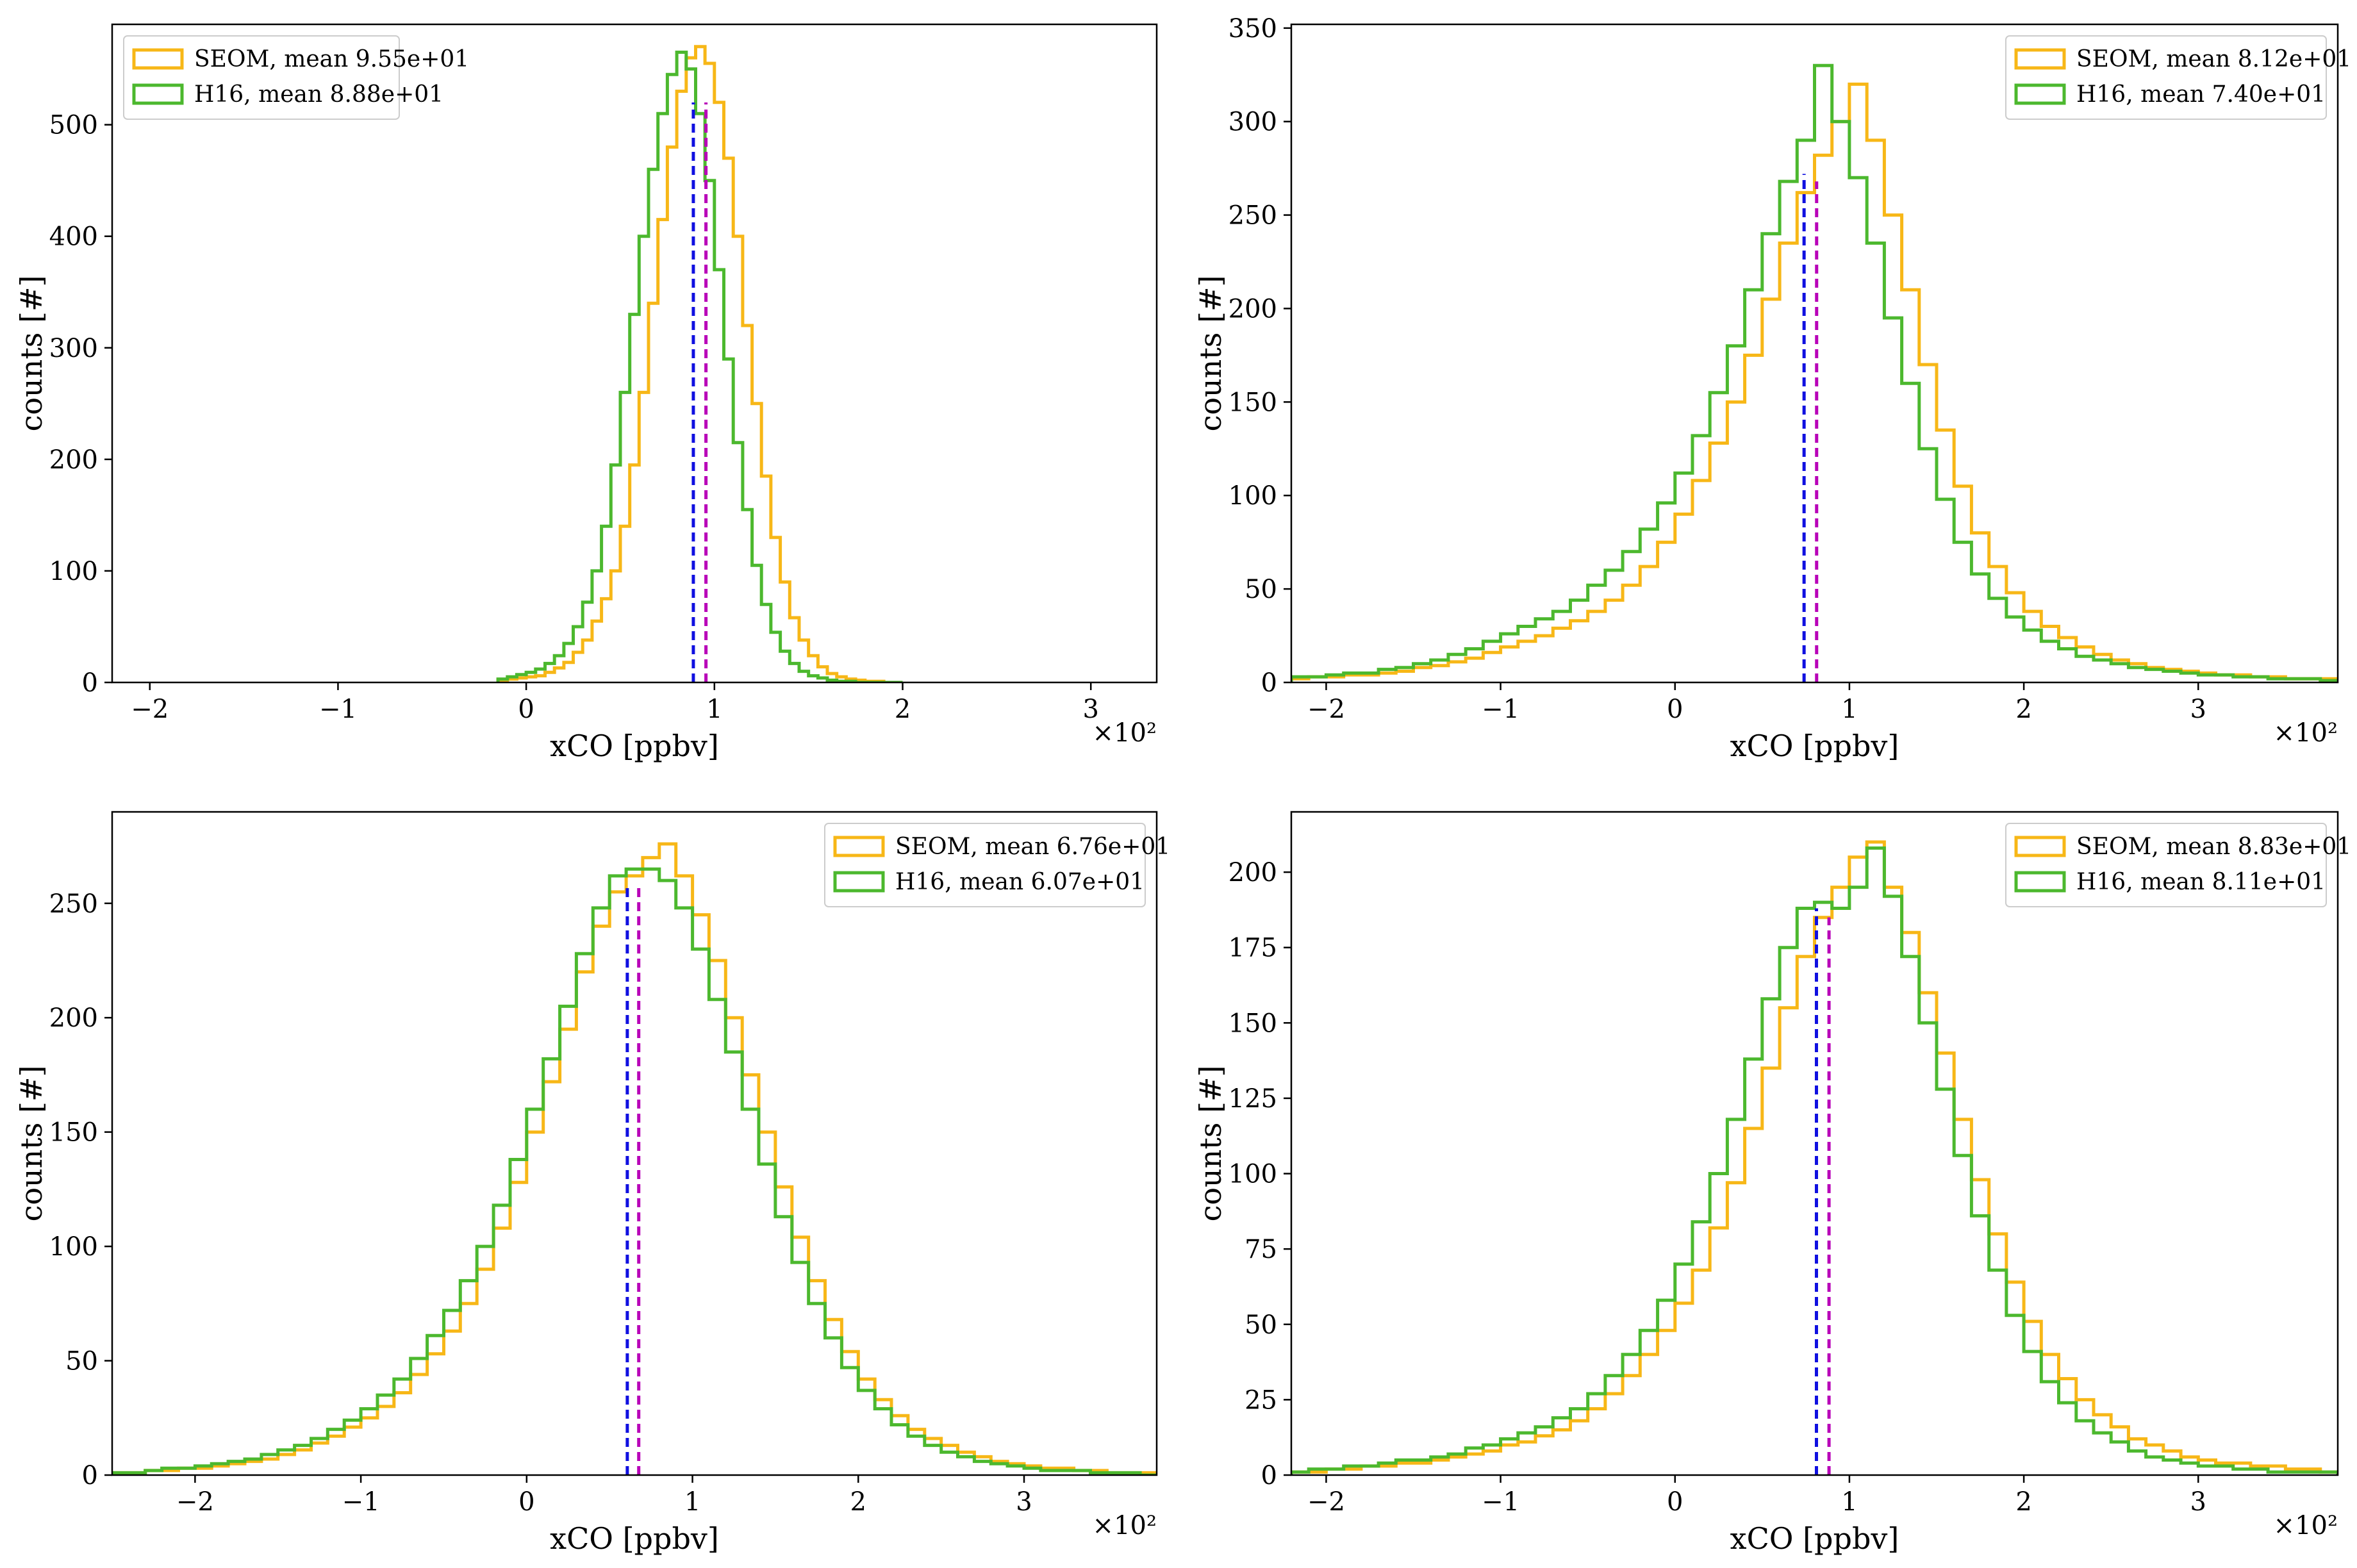 This screenshot has width=2357, height=1568. I want to click on x-tick-label: 0, so click(526, 1502).